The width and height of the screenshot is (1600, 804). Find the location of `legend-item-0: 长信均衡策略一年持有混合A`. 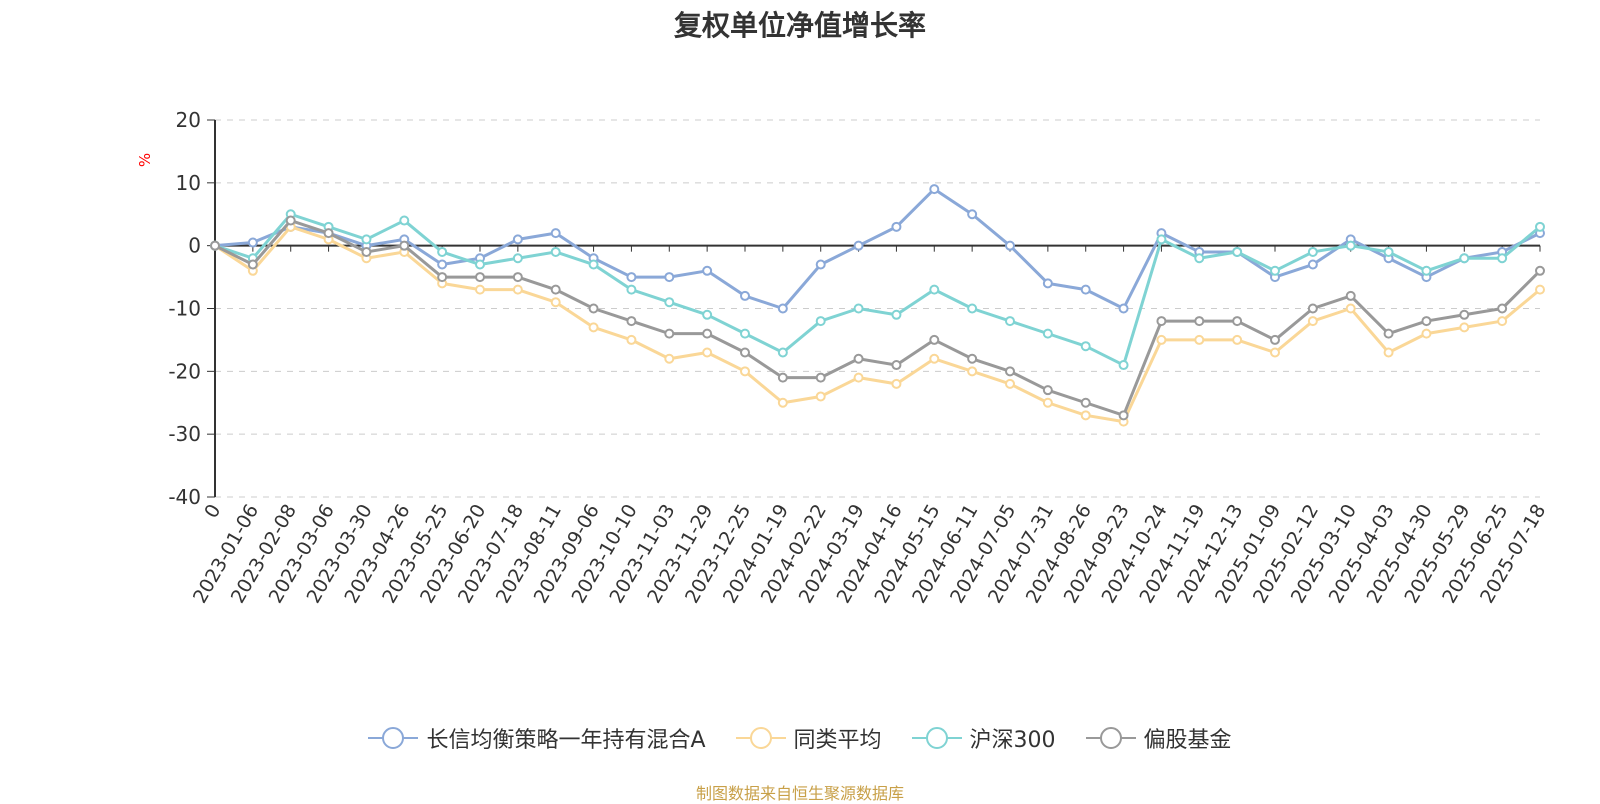

legend-item-0: 长信均衡策略一年持有混合A is located at coordinates (537, 738).